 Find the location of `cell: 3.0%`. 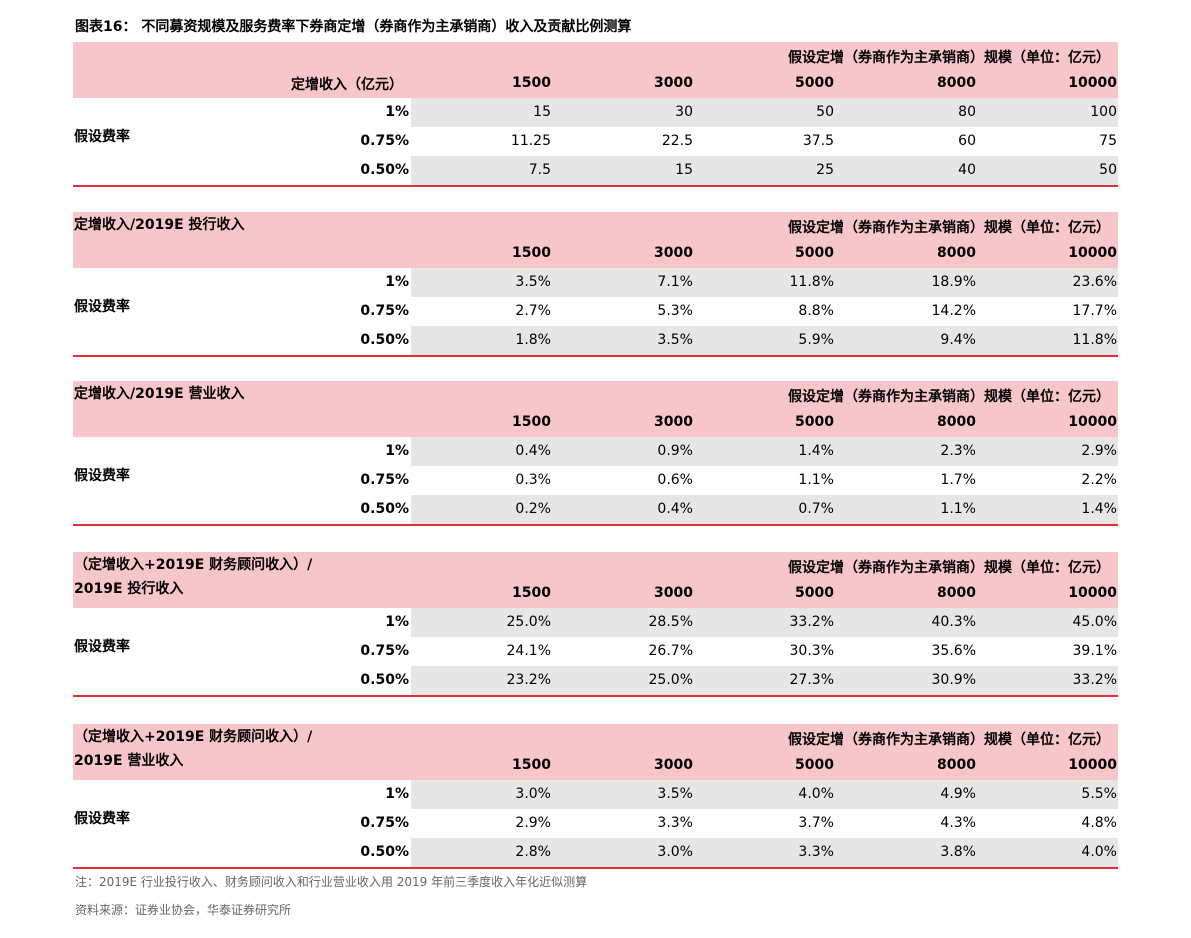

cell: 3.0% is located at coordinates (675, 852).